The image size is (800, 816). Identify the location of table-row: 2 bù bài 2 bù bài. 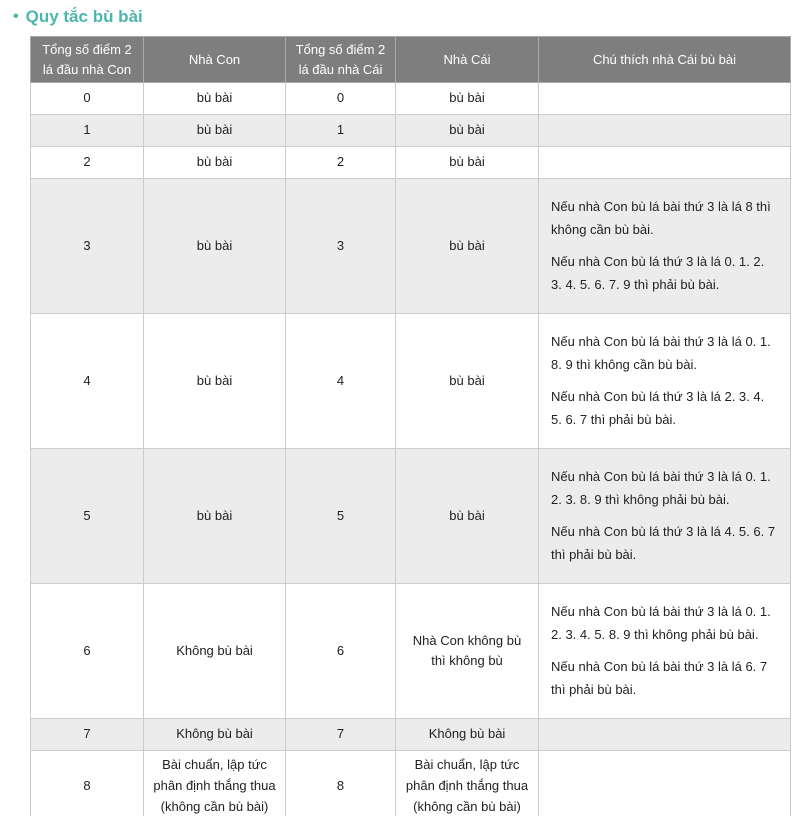
(410, 163).